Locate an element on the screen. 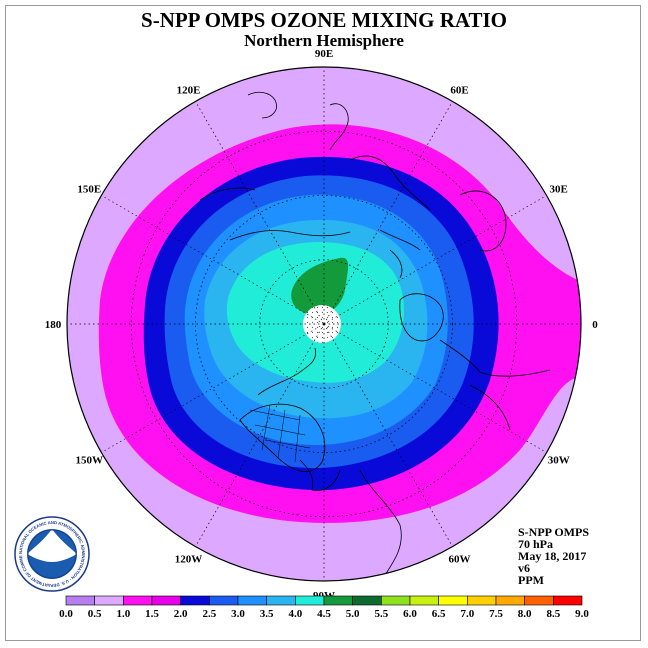 This screenshot has height=648, width=648. logo-text: NOAA is located at coordinates (51, 555).